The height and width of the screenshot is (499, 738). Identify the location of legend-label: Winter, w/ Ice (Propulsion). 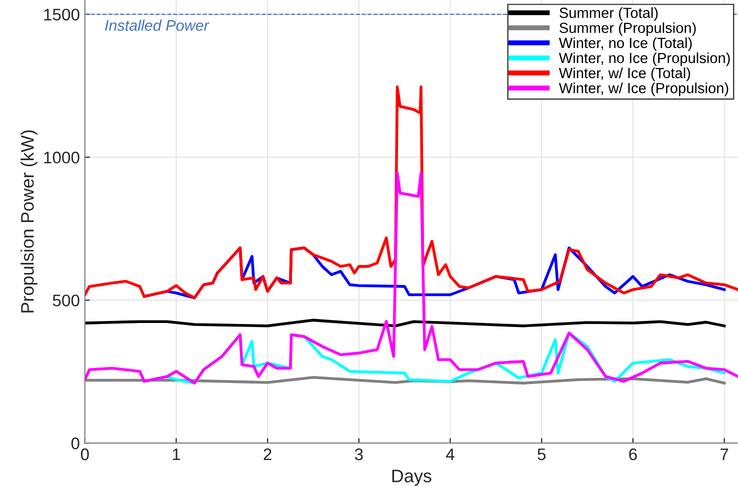
(643, 89).